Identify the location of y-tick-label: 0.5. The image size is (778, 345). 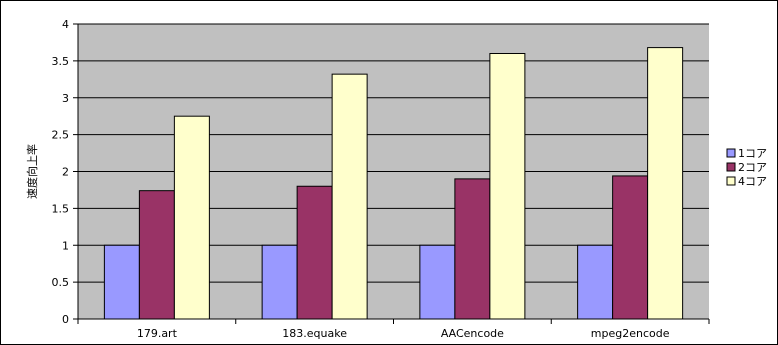
(61, 282).